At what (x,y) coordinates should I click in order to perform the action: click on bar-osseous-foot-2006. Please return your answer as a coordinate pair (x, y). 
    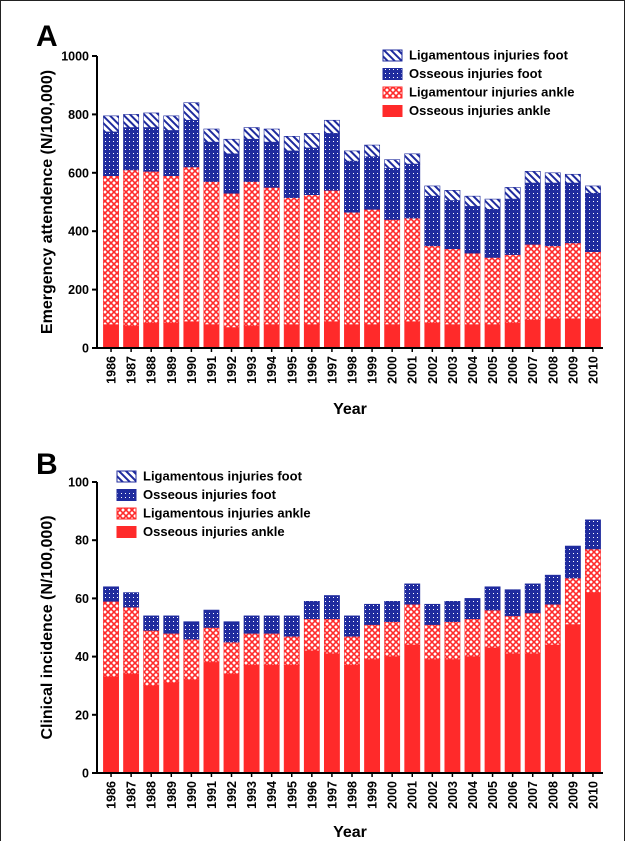
    Looking at the image, I should click on (512, 603).